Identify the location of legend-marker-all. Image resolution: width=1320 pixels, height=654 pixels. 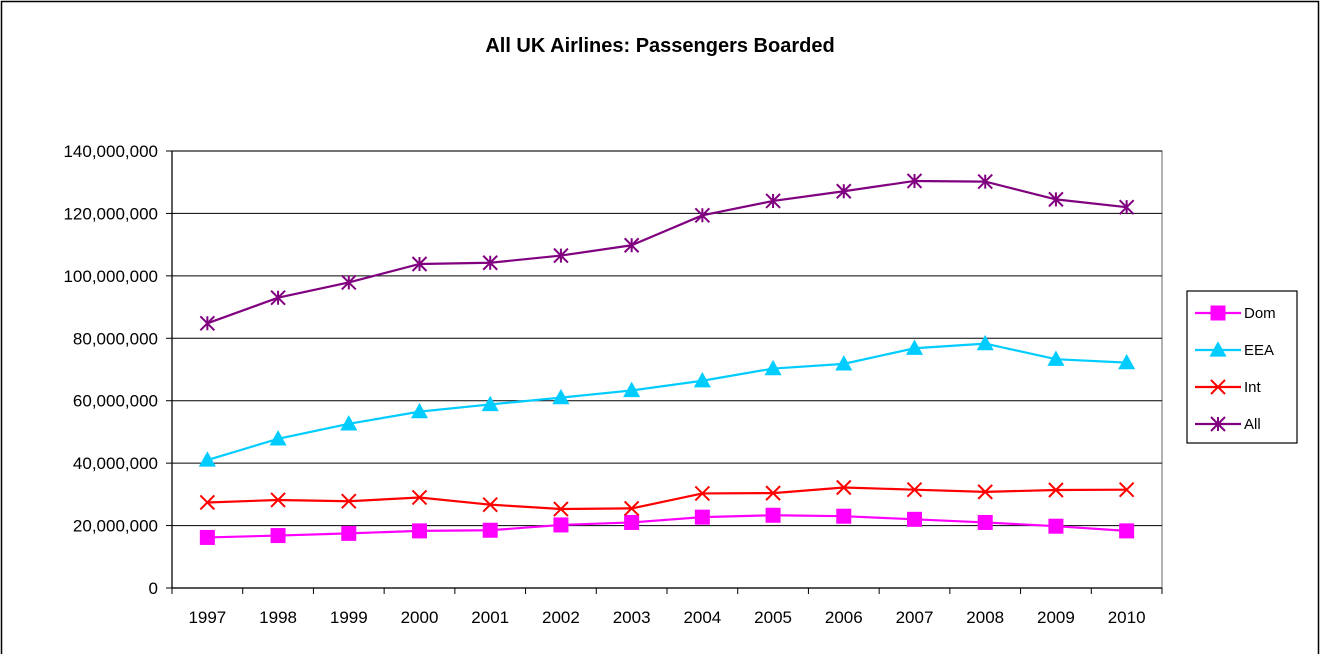
(1218, 424).